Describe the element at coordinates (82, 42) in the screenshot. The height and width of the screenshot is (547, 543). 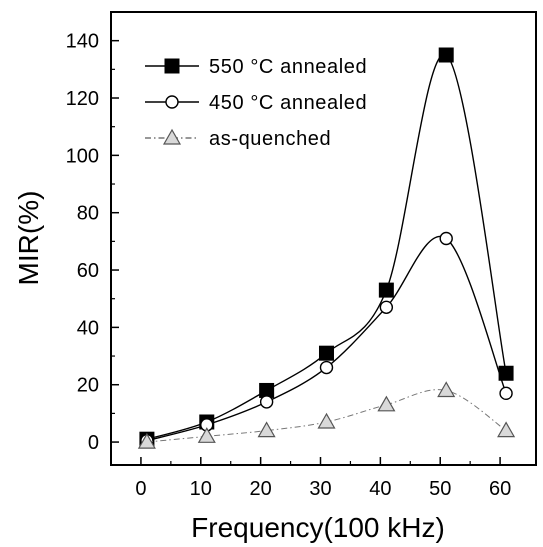
I see `y-tick-label: 140` at that location.